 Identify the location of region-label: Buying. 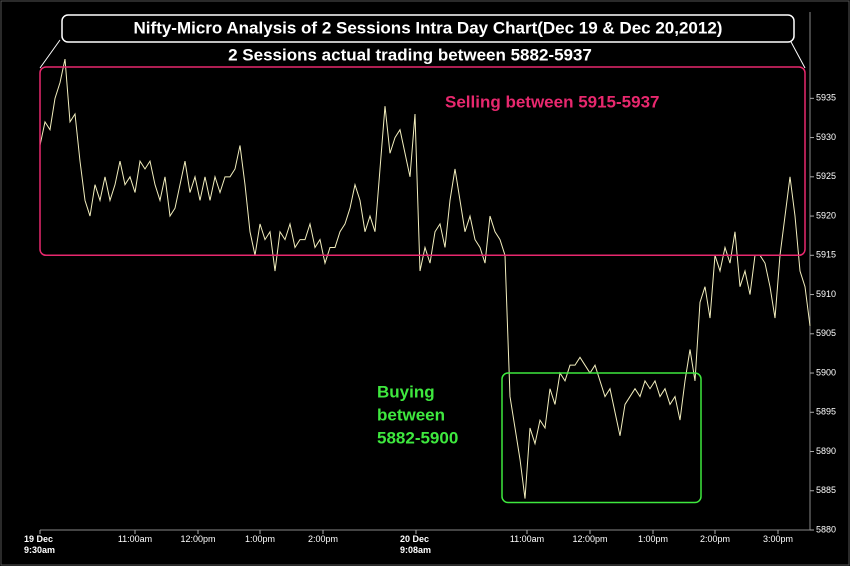
(406, 392).